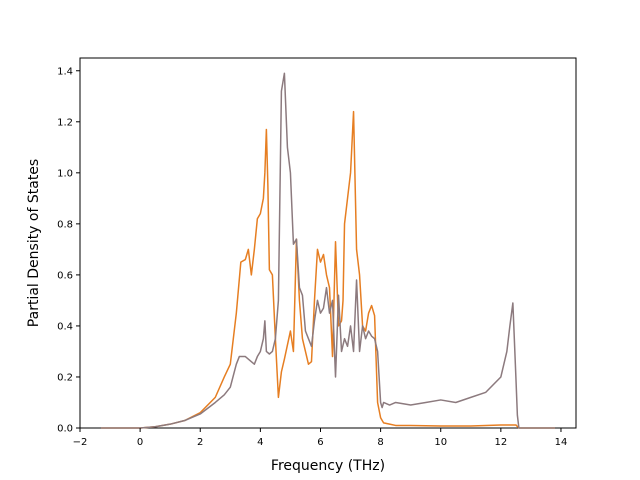 The height and width of the screenshot is (480, 640). Describe the element at coordinates (65, 429) in the screenshot. I see `y-tick-label: 0.0` at that location.